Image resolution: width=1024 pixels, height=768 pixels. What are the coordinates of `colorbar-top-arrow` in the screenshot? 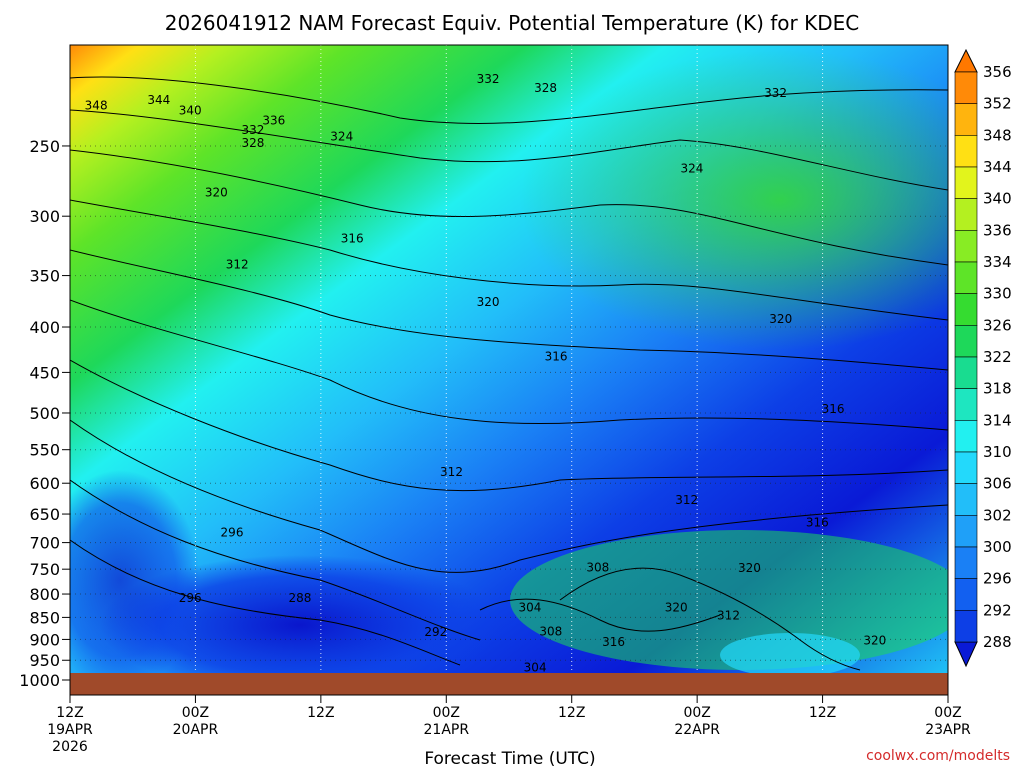 It's located at (966, 60).